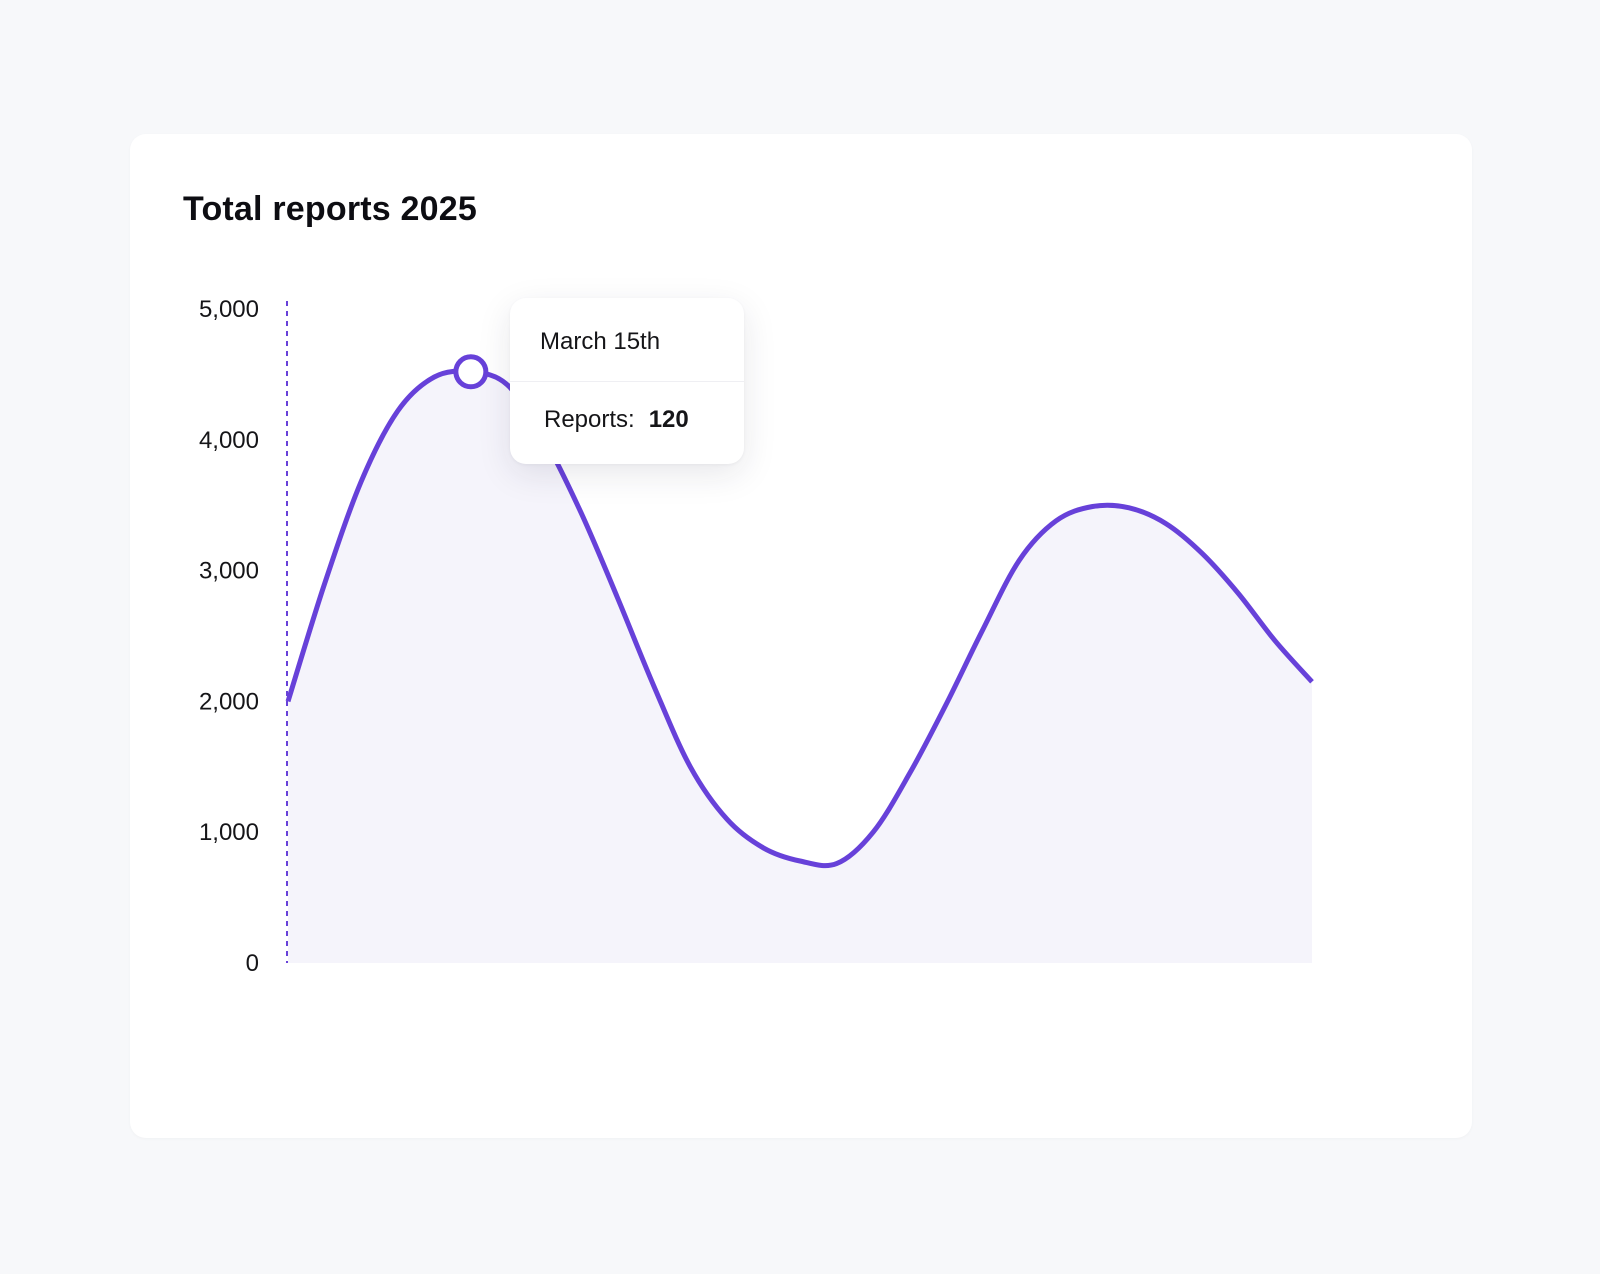 This screenshot has width=1600, height=1274. What do you see at coordinates (229, 571) in the screenshot?
I see `y-tick-label: 3,000` at bounding box center [229, 571].